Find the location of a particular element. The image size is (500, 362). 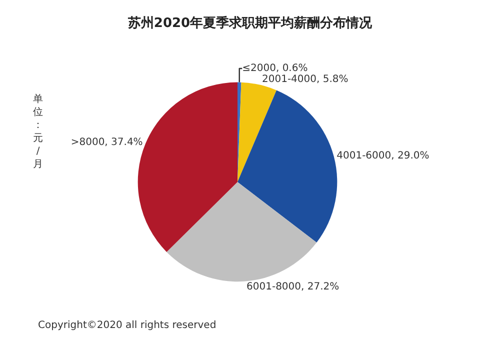

chart-title: 苏州2020年夏季求职期平均薪酬分布情况 is located at coordinates (250, 23).